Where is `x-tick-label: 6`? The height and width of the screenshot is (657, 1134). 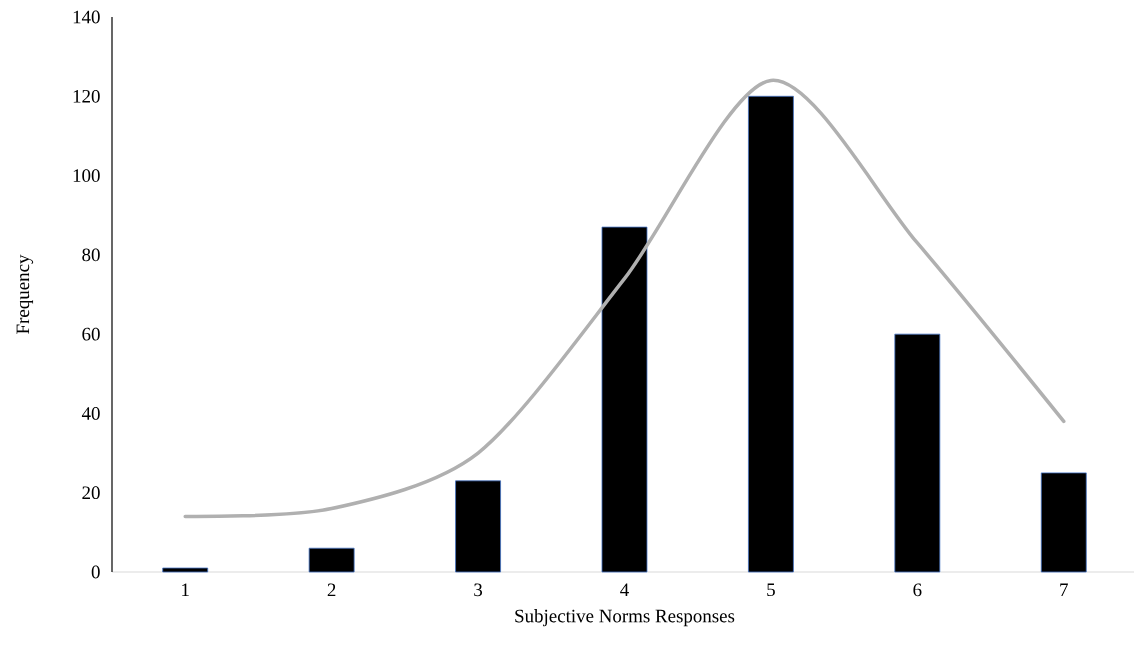
x-tick-label: 6 is located at coordinates (917, 590).